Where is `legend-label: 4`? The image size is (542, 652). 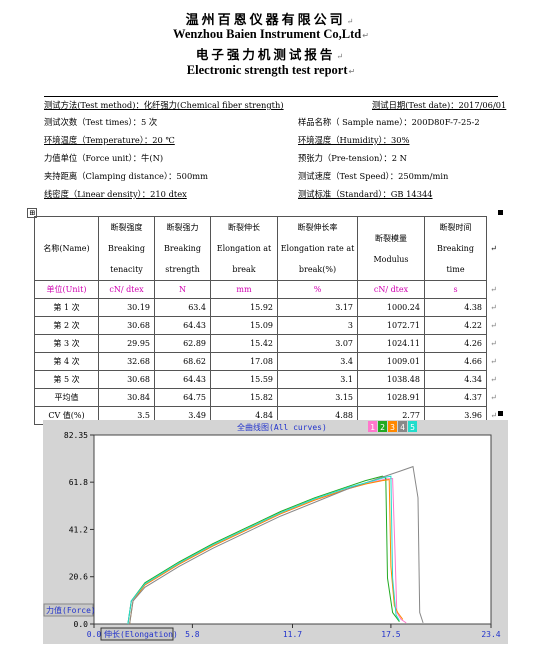 legend-label: 4 is located at coordinates (402, 427).